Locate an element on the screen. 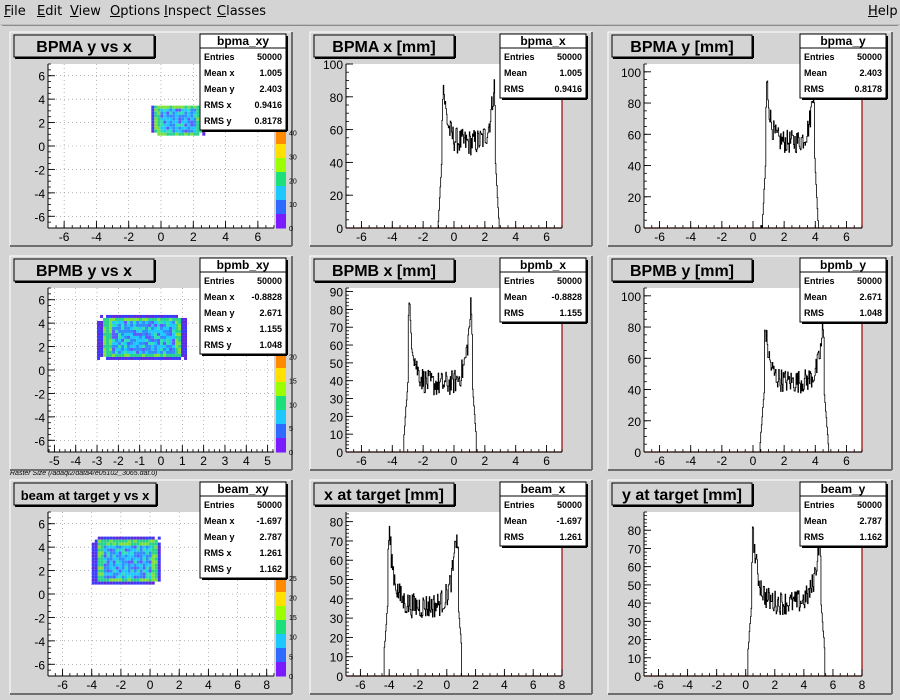 This screenshot has height=700, width=900. x-tick-label: -4 is located at coordinates (96, 237).